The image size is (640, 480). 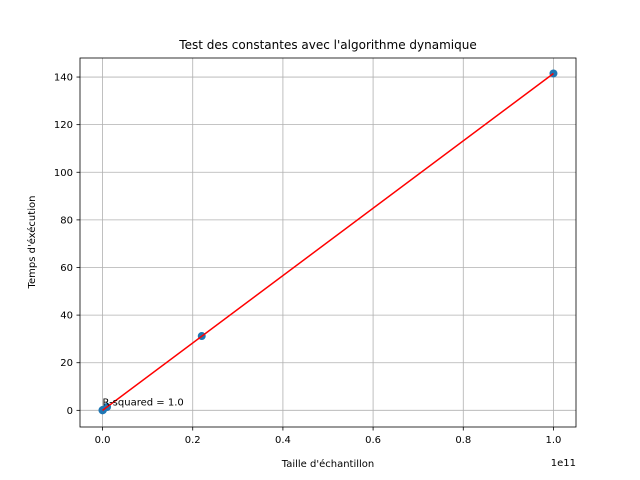 I want to click on x-tick-label: 0.4, so click(x=283, y=440).